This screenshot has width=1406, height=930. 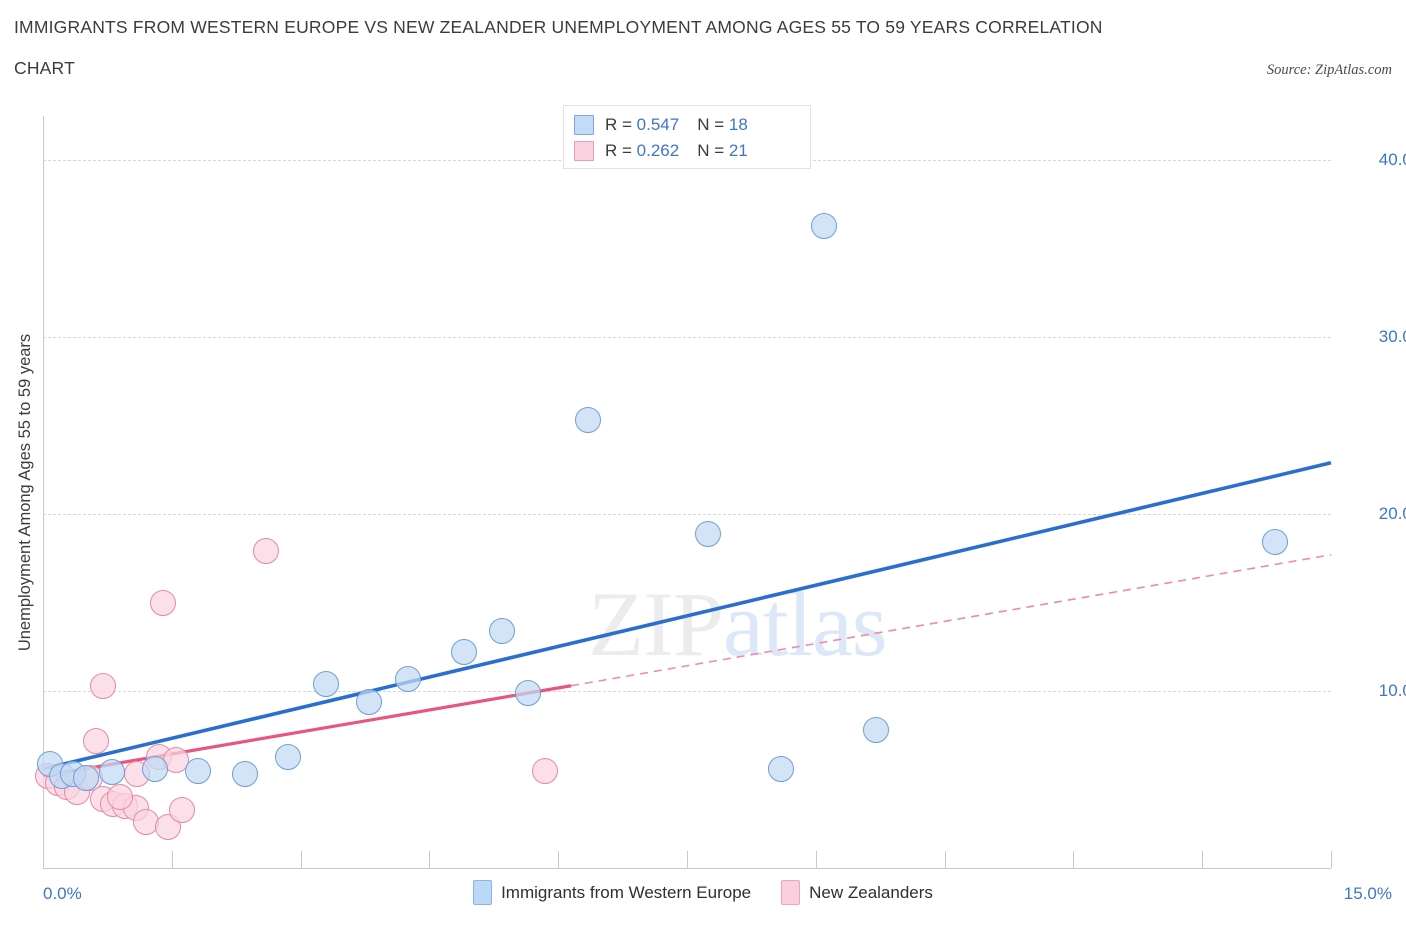 I want to click on series-swatch-icon-blue, so click(x=483, y=892).